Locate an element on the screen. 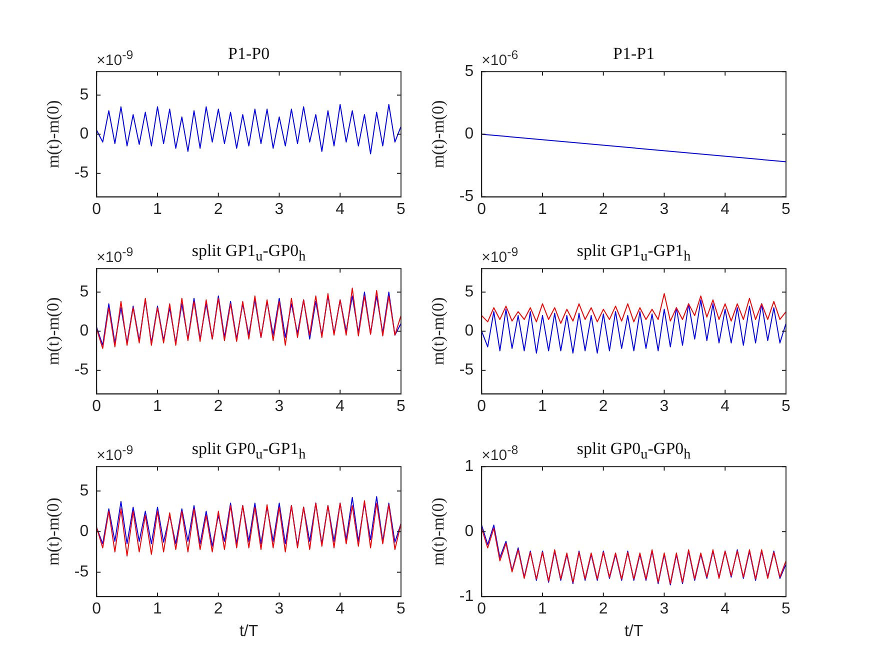 This screenshot has width=875, height=657. chart-title: P1-P0 is located at coordinates (249, 54).